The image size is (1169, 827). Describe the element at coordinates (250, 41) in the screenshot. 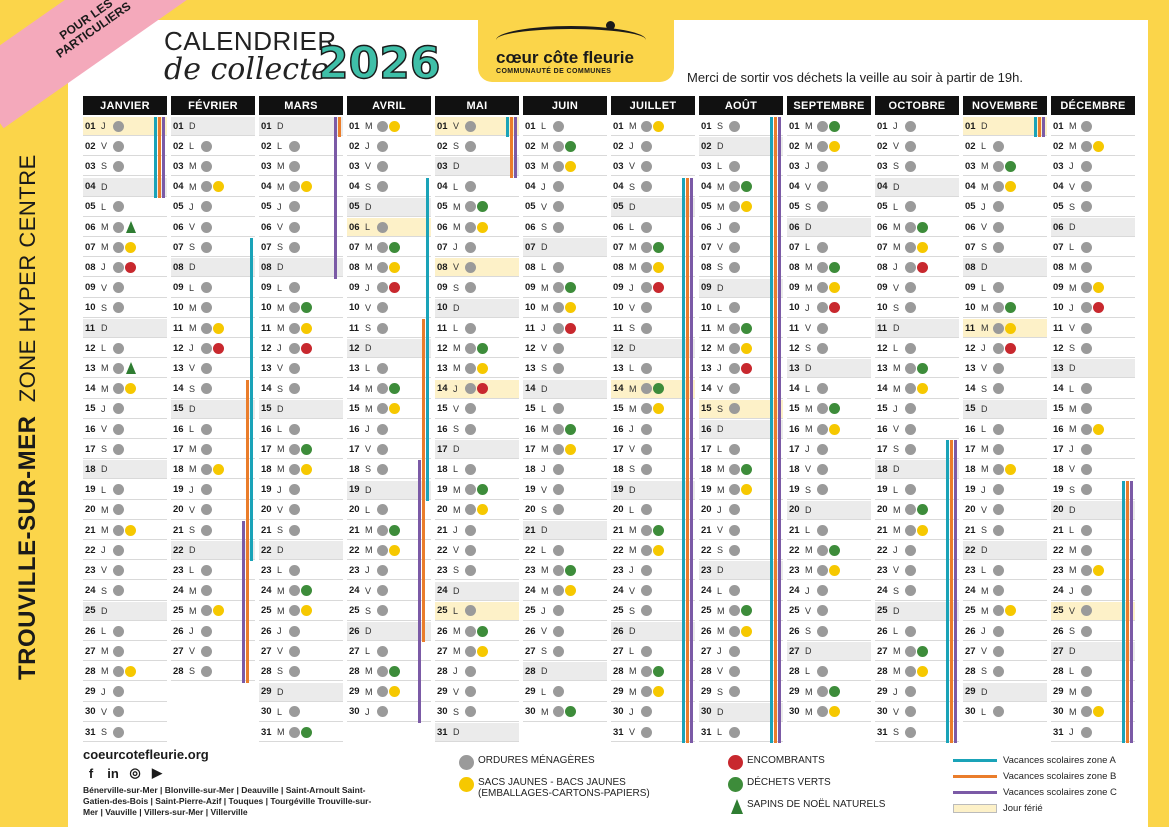

I see `title-line1: CALENDRIER` at that location.